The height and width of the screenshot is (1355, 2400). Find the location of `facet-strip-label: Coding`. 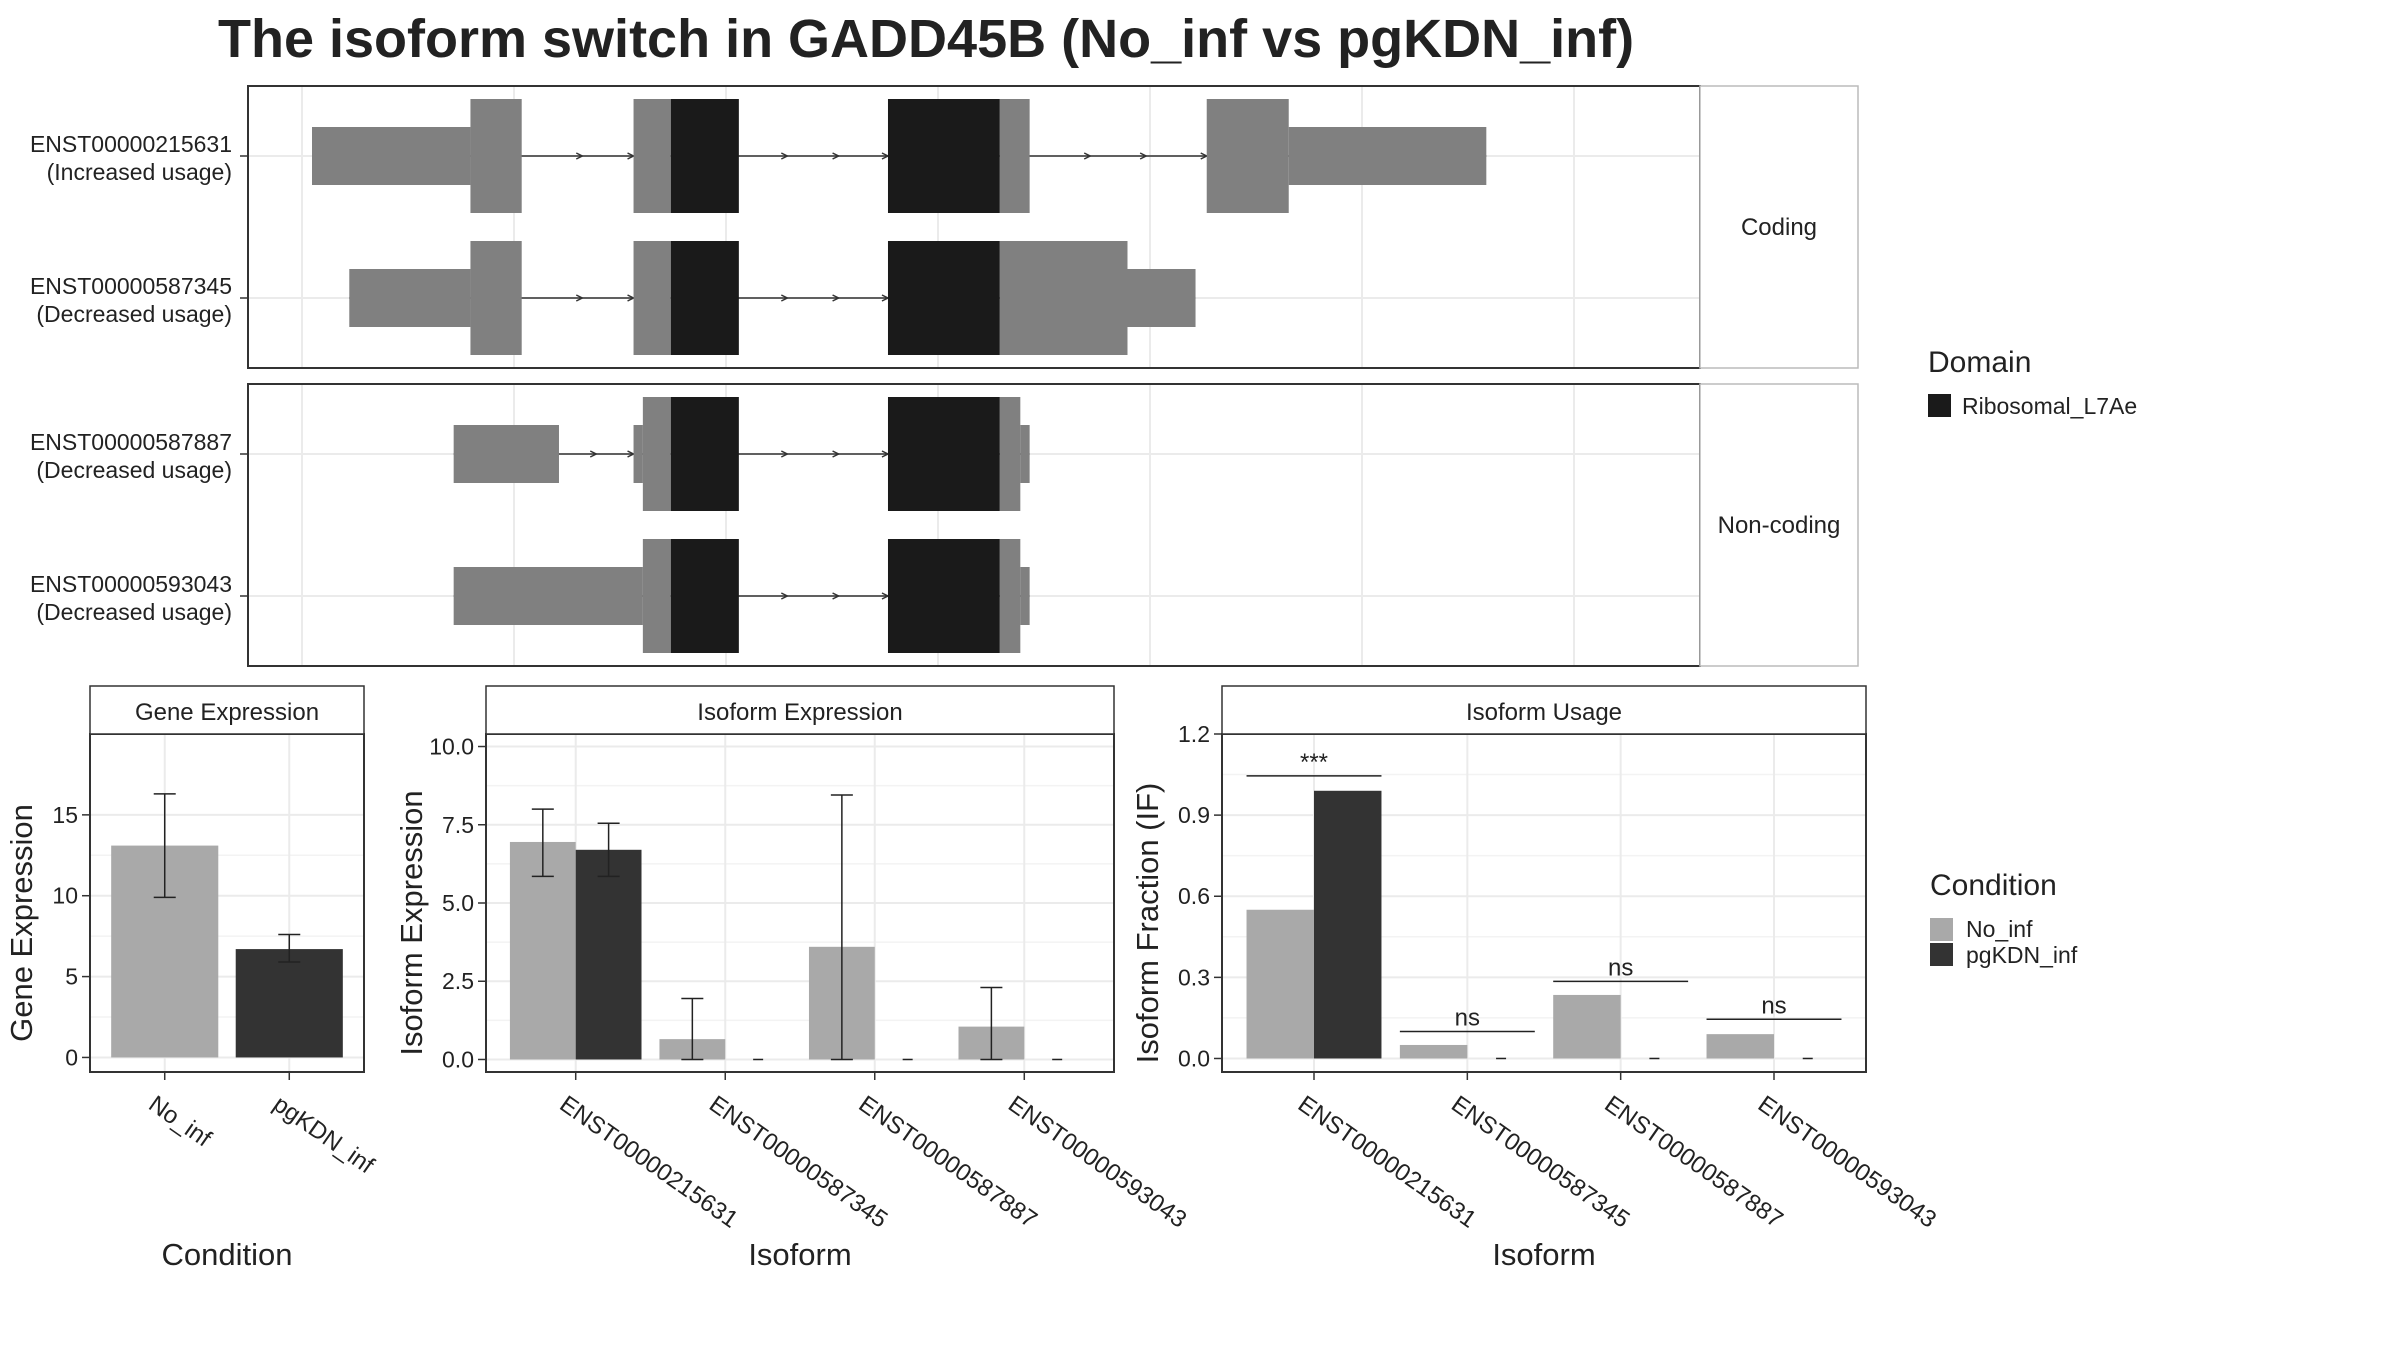

facet-strip-label: Coding is located at coordinates (1779, 227).